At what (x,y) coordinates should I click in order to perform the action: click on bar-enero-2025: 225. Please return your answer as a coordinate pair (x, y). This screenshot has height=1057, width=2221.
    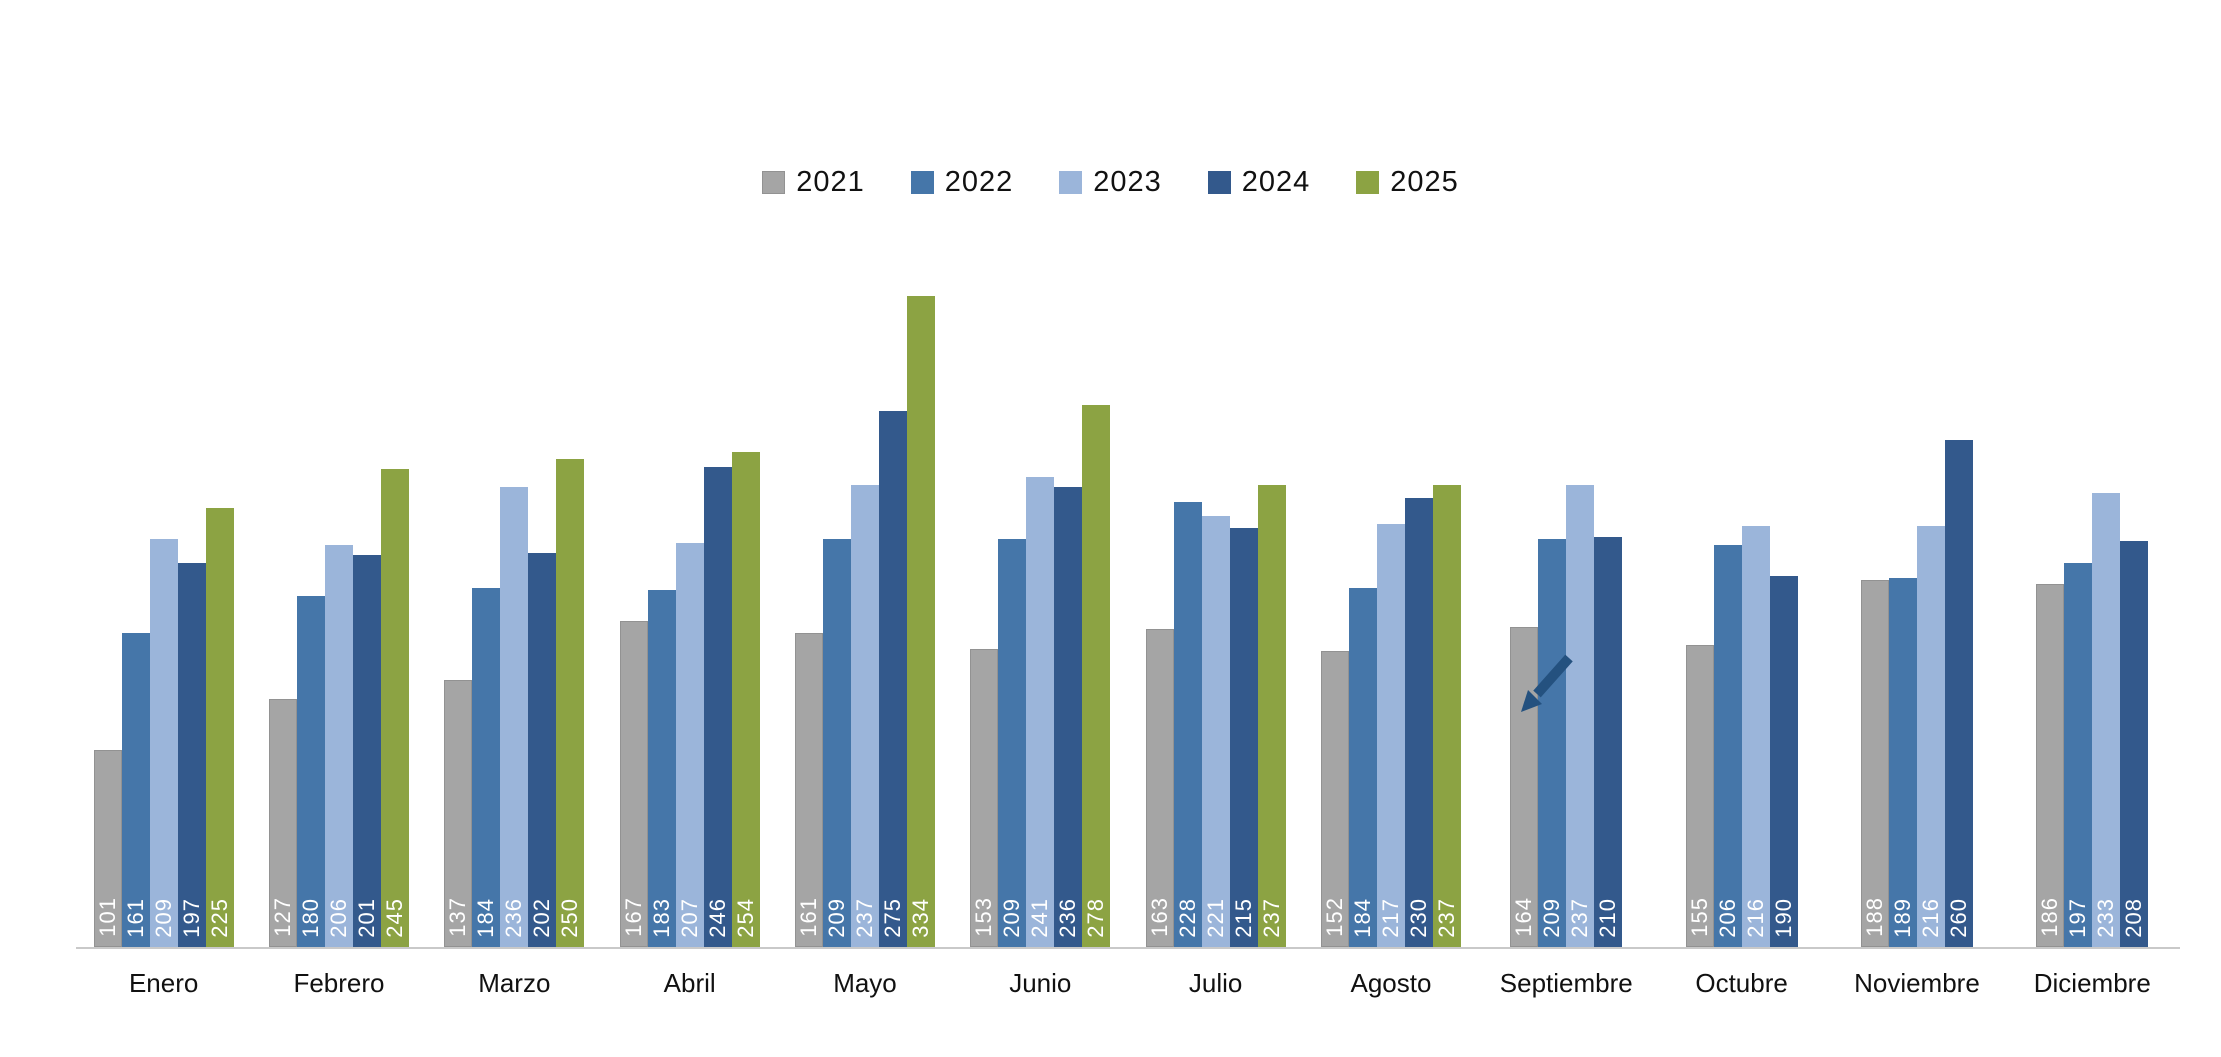
    Looking at the image, I should click on (219, 727).